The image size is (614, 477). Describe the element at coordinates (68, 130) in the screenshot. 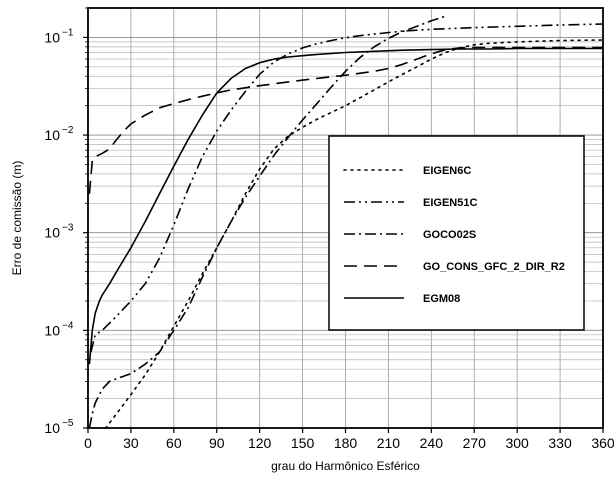

I see `y-tick-exponent: −2` at that location.